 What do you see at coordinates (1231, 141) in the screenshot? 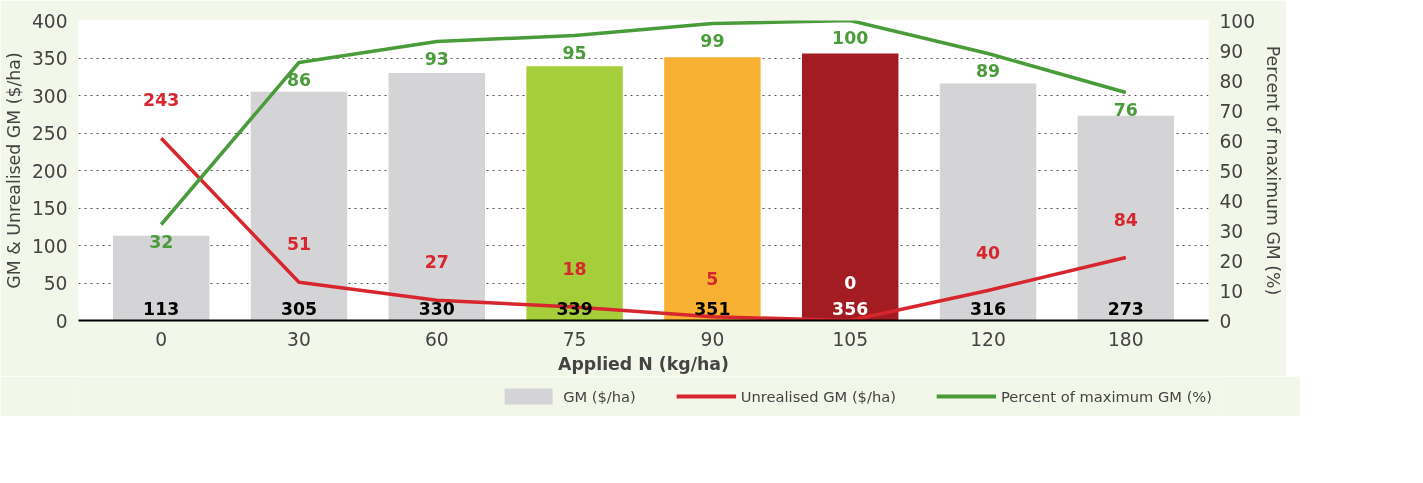
I see `y2-tick-label: 60` at bounding box center [1231, 141].